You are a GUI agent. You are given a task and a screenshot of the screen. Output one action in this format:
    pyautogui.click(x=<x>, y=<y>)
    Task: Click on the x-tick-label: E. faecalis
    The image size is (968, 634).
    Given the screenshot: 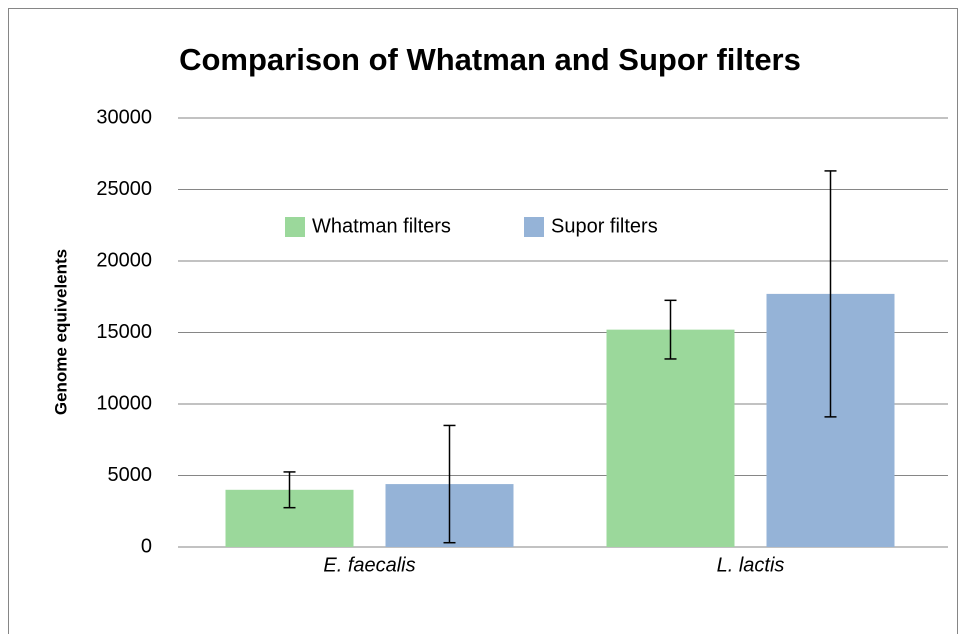 What is the action you would take?
    pyautogui.click(x=369, y=565)
    